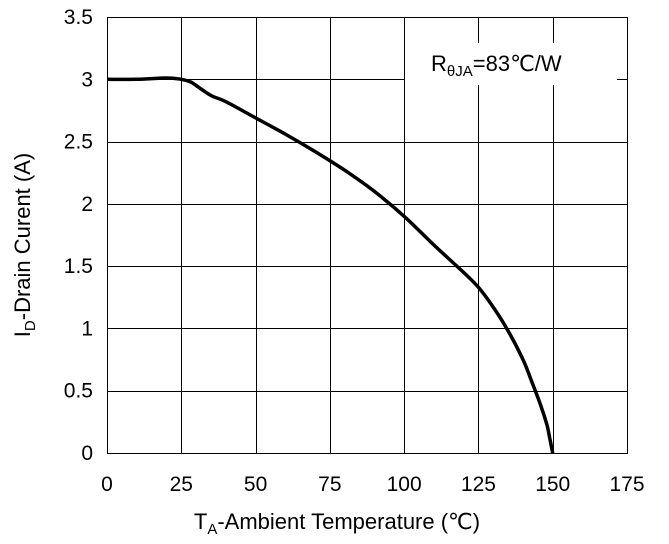  I want to click on y-tick-label: 1.5, so click(78, 266).